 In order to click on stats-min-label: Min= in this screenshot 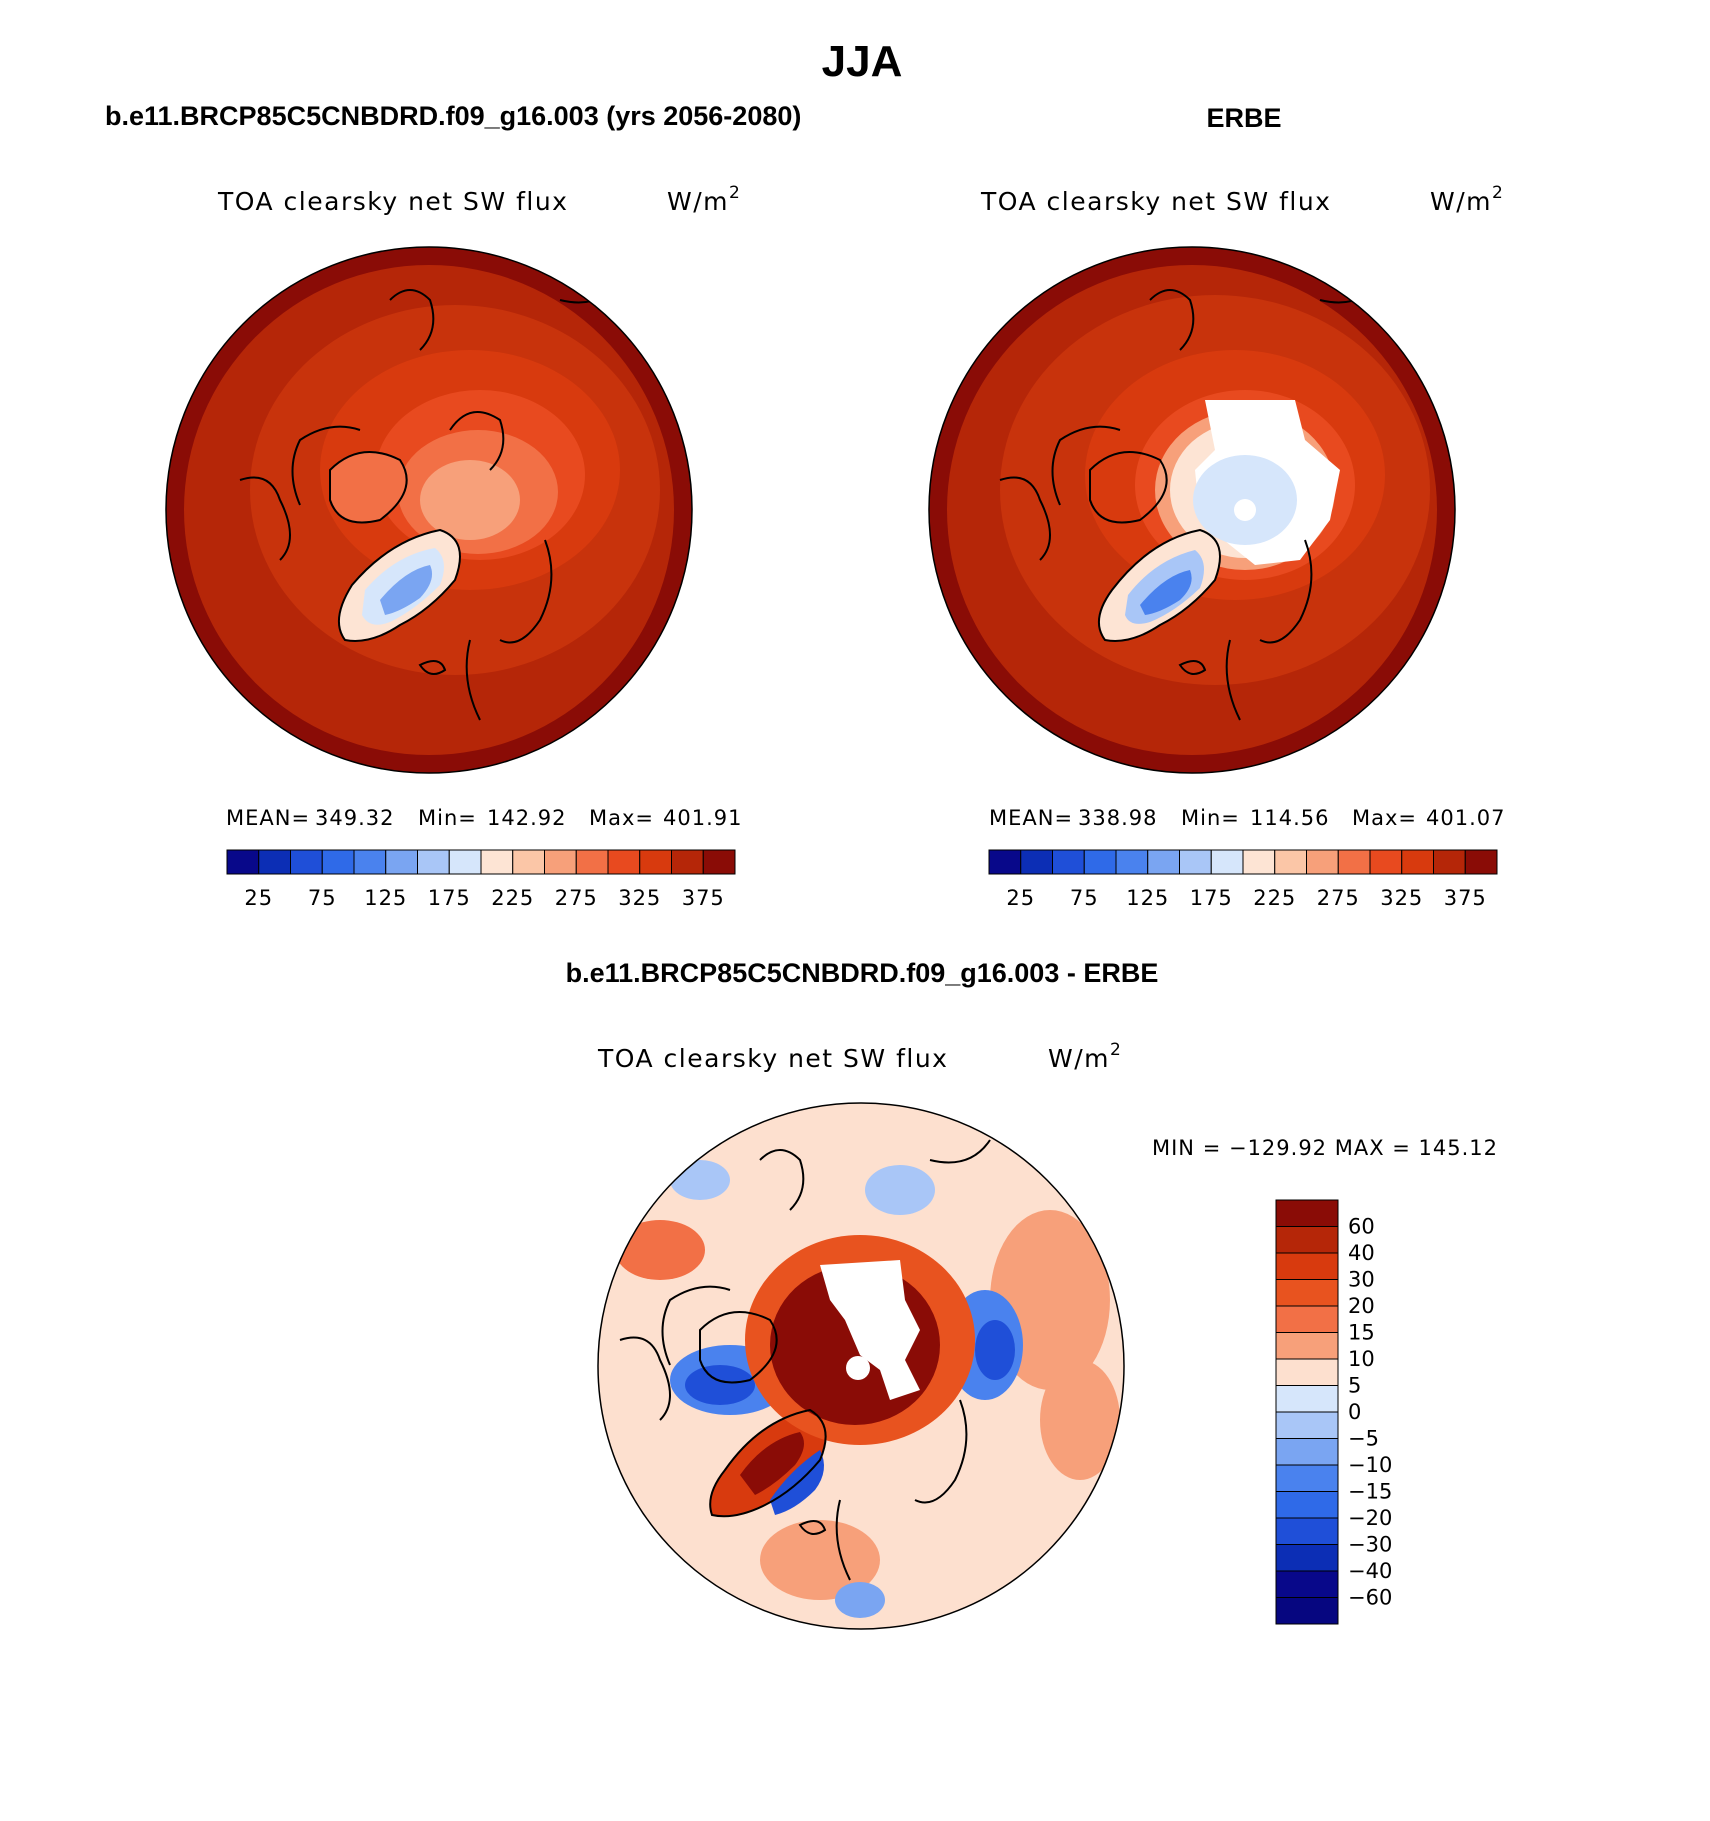, I will do `click(1210, 818)`.